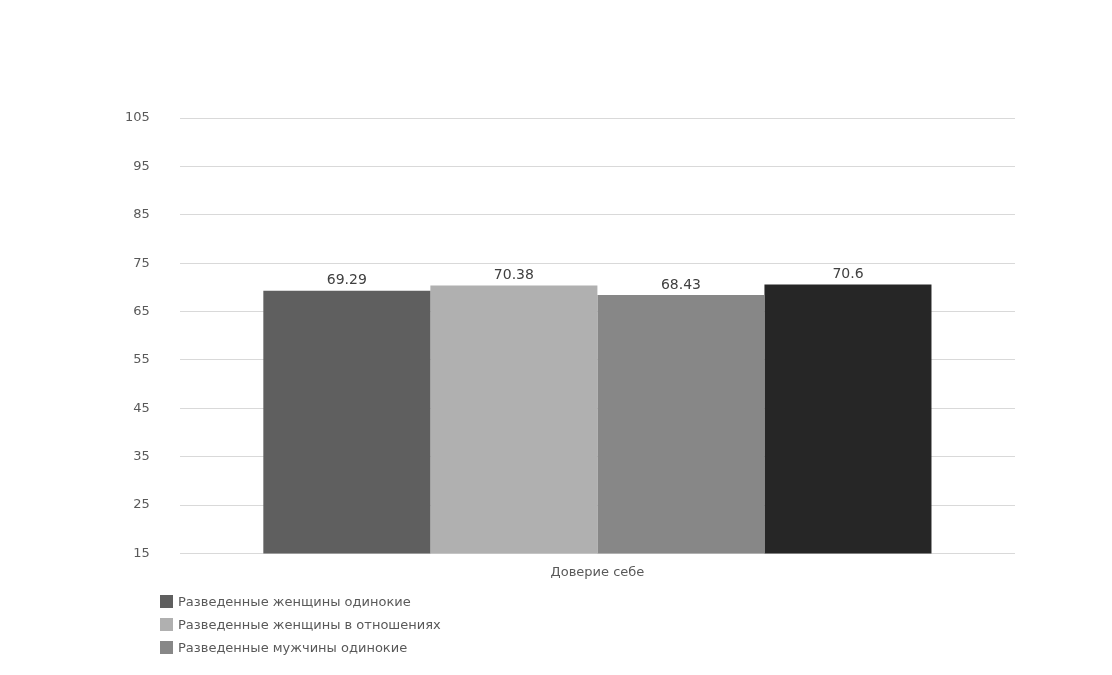  What do you see at coordinates (141, 504) in the screenshot?
I see `y-tick-label: 25` at bounding box center [141, 504].